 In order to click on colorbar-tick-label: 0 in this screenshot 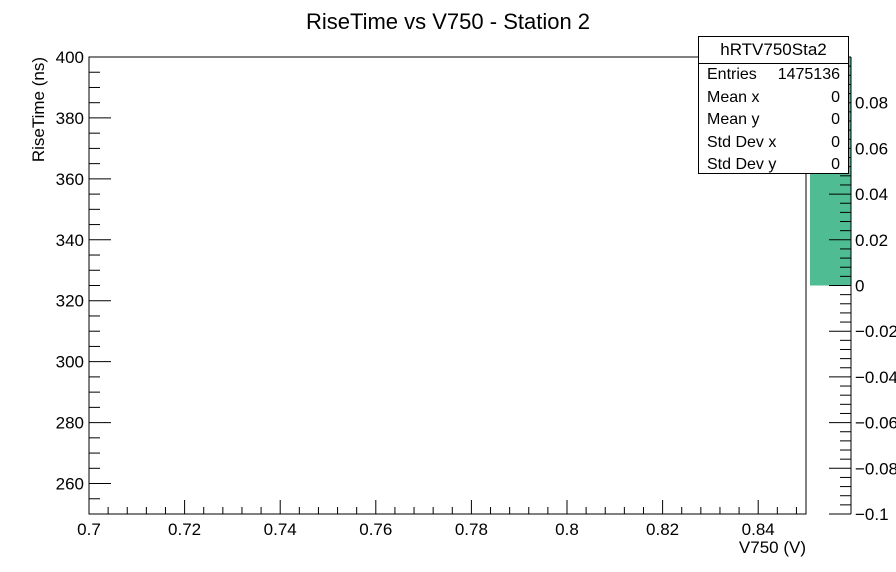, I will do `click(859, 286)`.